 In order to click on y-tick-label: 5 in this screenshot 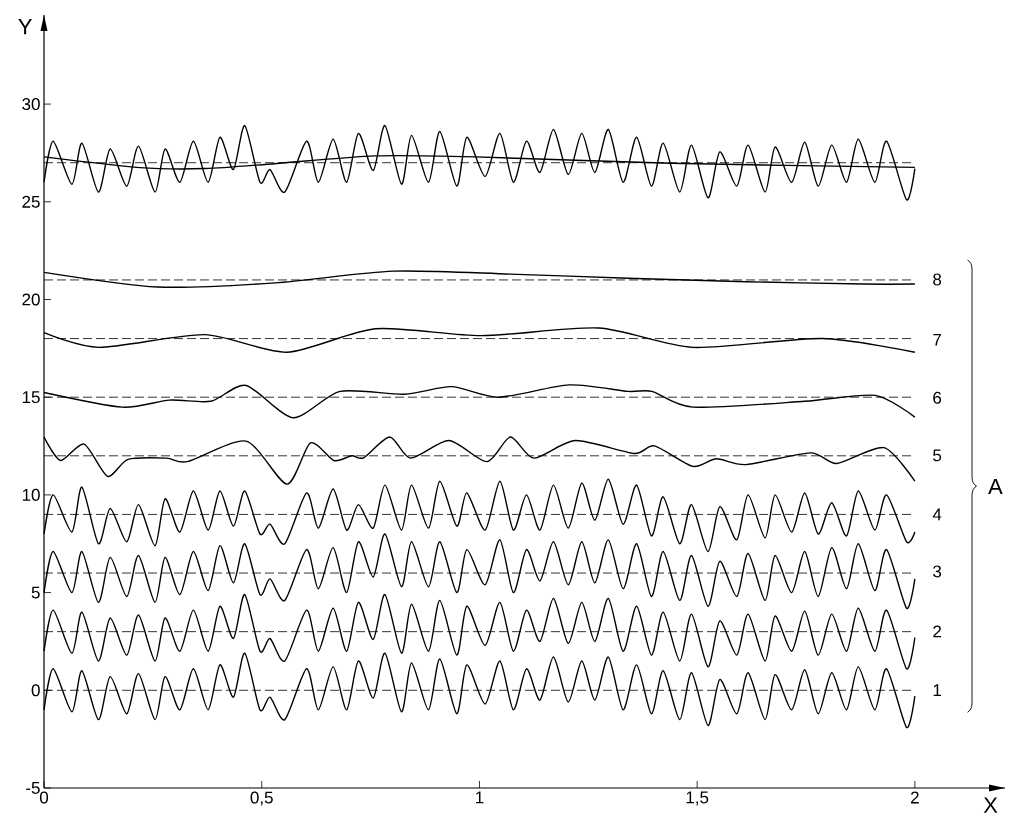, I will do `click(35, 592)`.